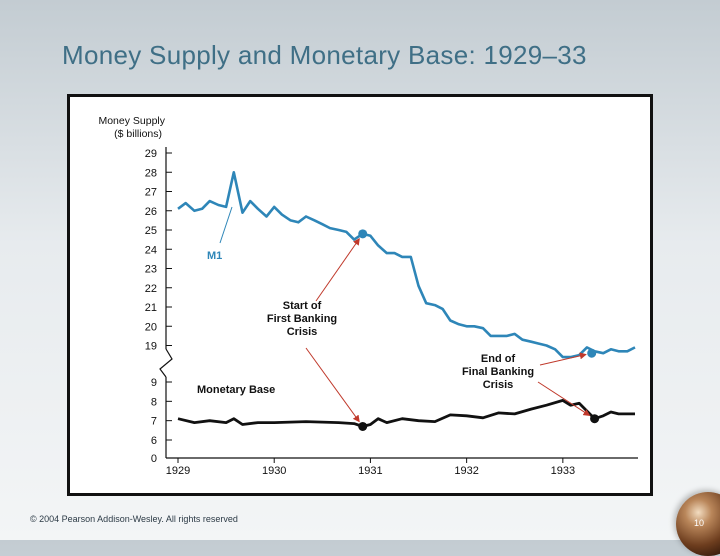 The height and width of the screenshot is (556, 720). What do you see at coordinates (498, 372) in the screenshot?
I see `end-of-final-banking-crisis-label-line: Final Banking` at bounding box center [498, 372].